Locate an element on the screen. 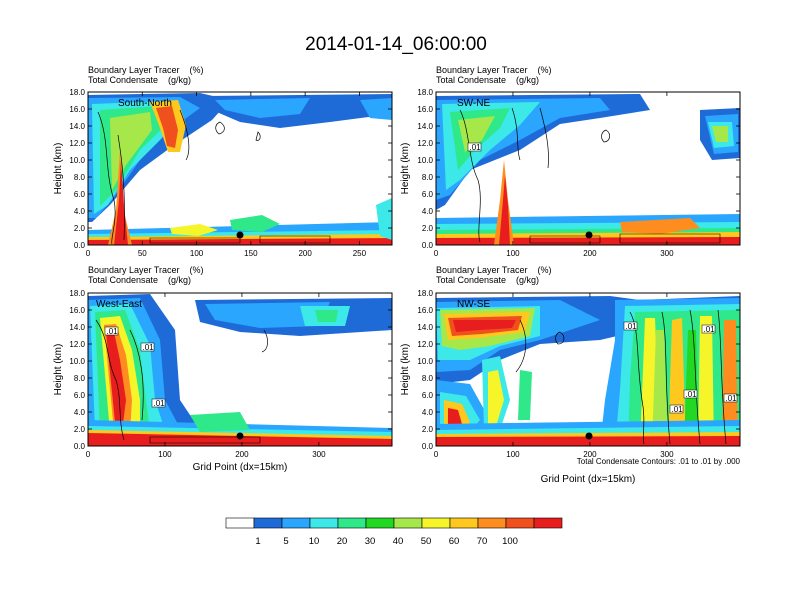  panel-name: South-North is located at coordinates (145, 103).